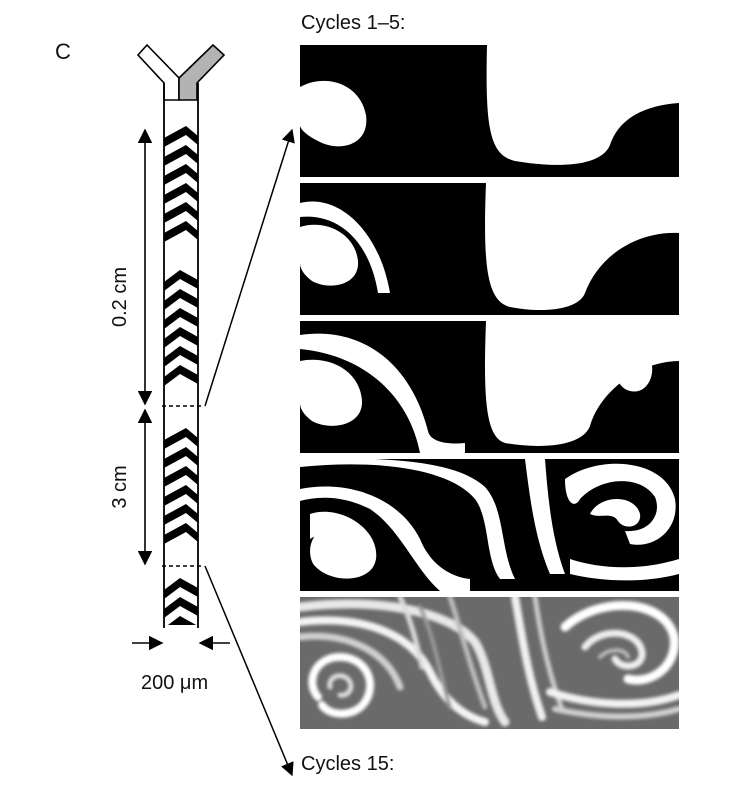  What do you see at coordinates (175, 683) in the screenshot?
I see `channel-width-label: 200 μm` at bounding box center [175, 683].